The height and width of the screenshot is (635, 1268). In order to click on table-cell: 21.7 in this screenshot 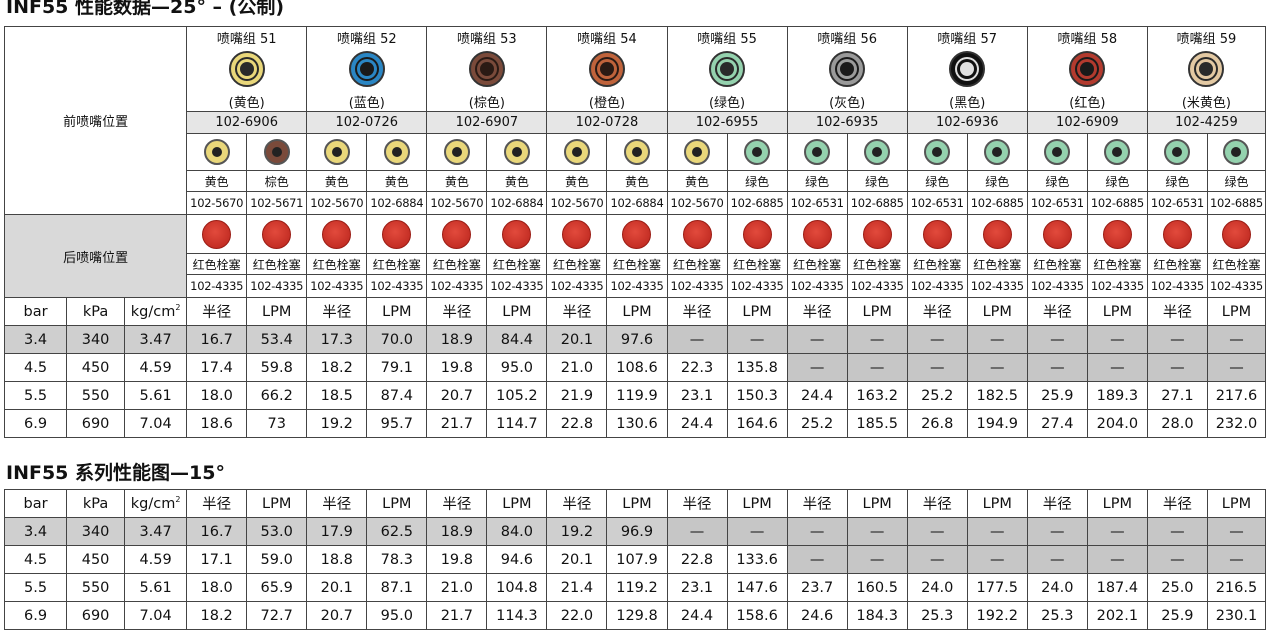, I will do `click(457, 423)`.